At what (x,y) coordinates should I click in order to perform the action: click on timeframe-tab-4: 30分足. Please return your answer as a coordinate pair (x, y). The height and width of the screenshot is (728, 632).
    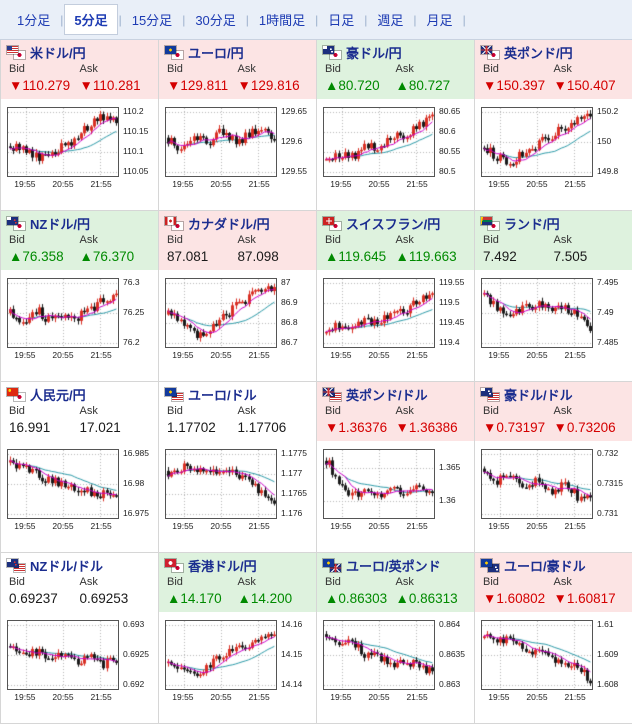
    Looking at the image, I should click on (215, 20).